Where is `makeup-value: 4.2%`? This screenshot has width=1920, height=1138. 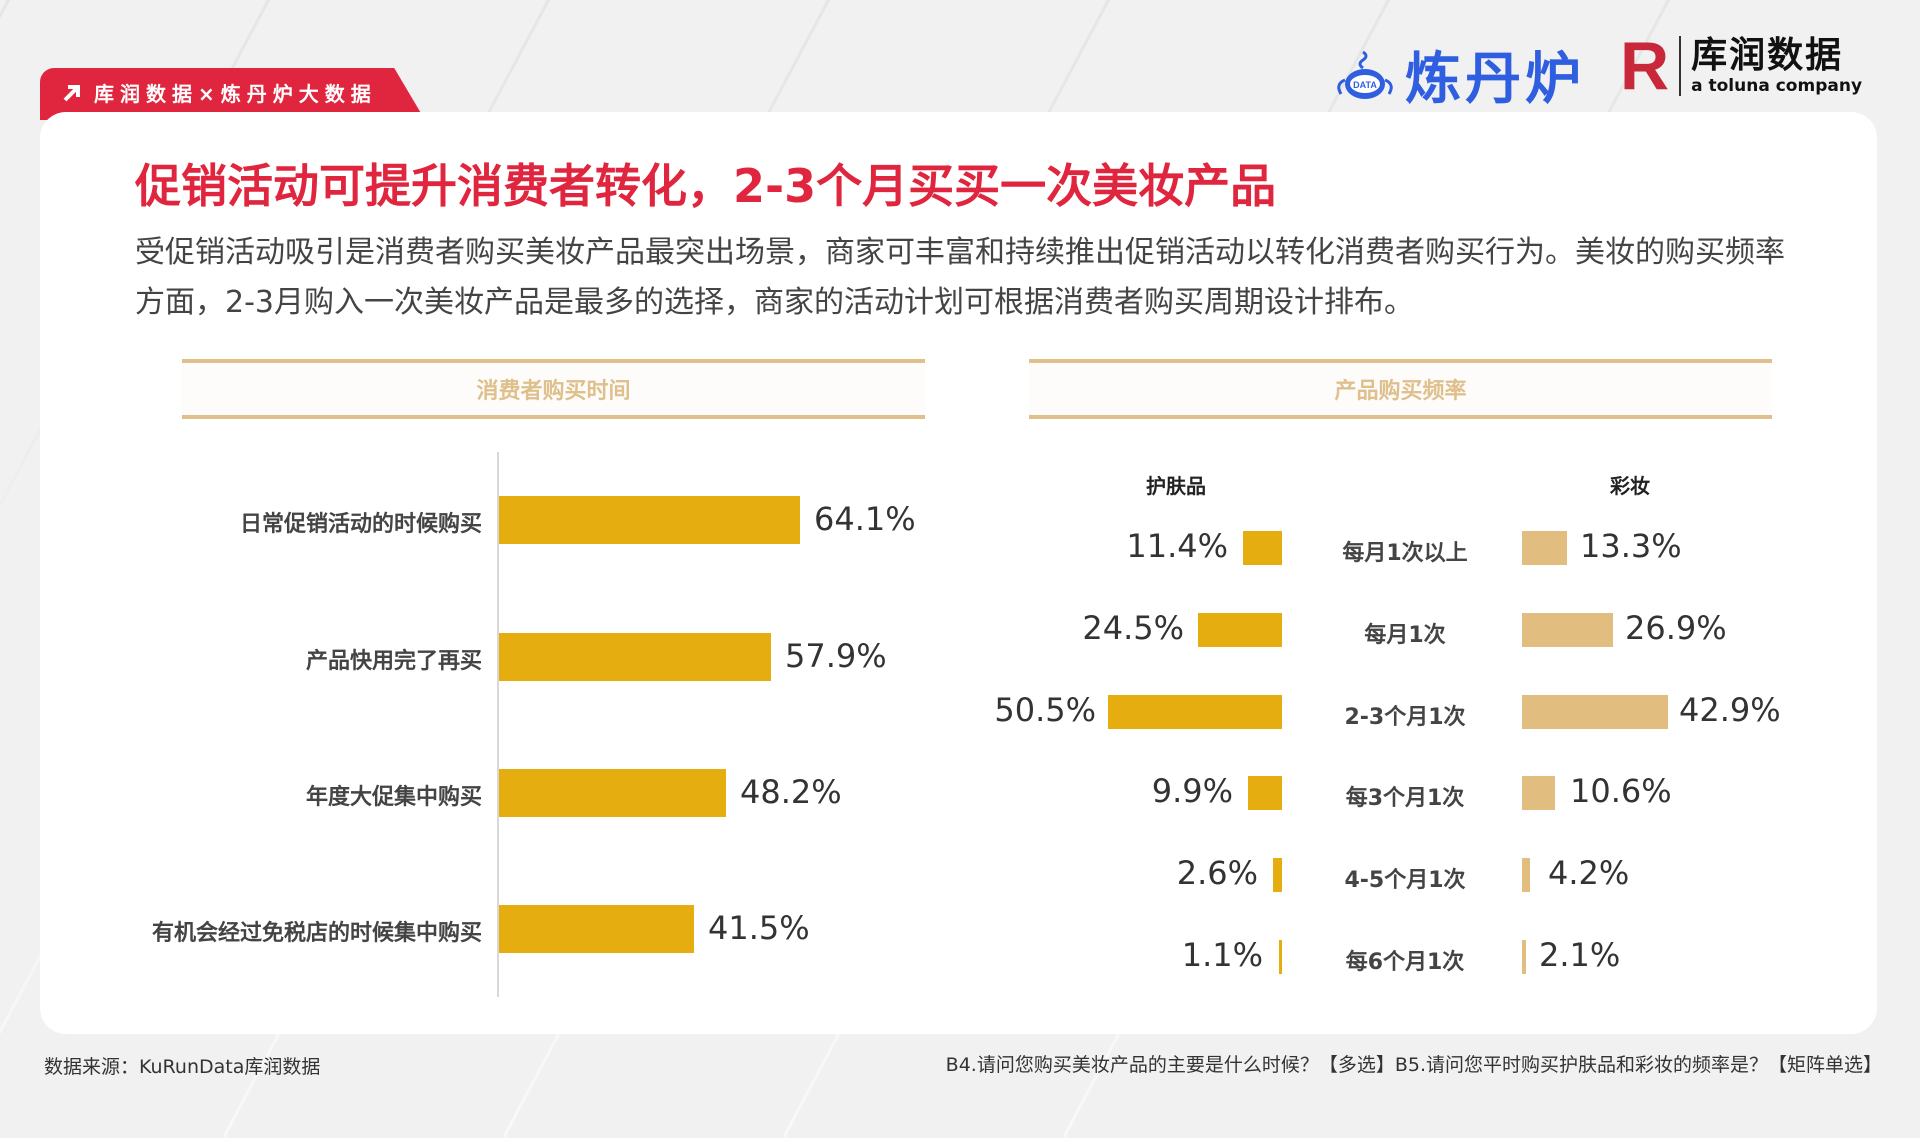
makeup-value: 4.2% is located at coordinates (1589, 873).